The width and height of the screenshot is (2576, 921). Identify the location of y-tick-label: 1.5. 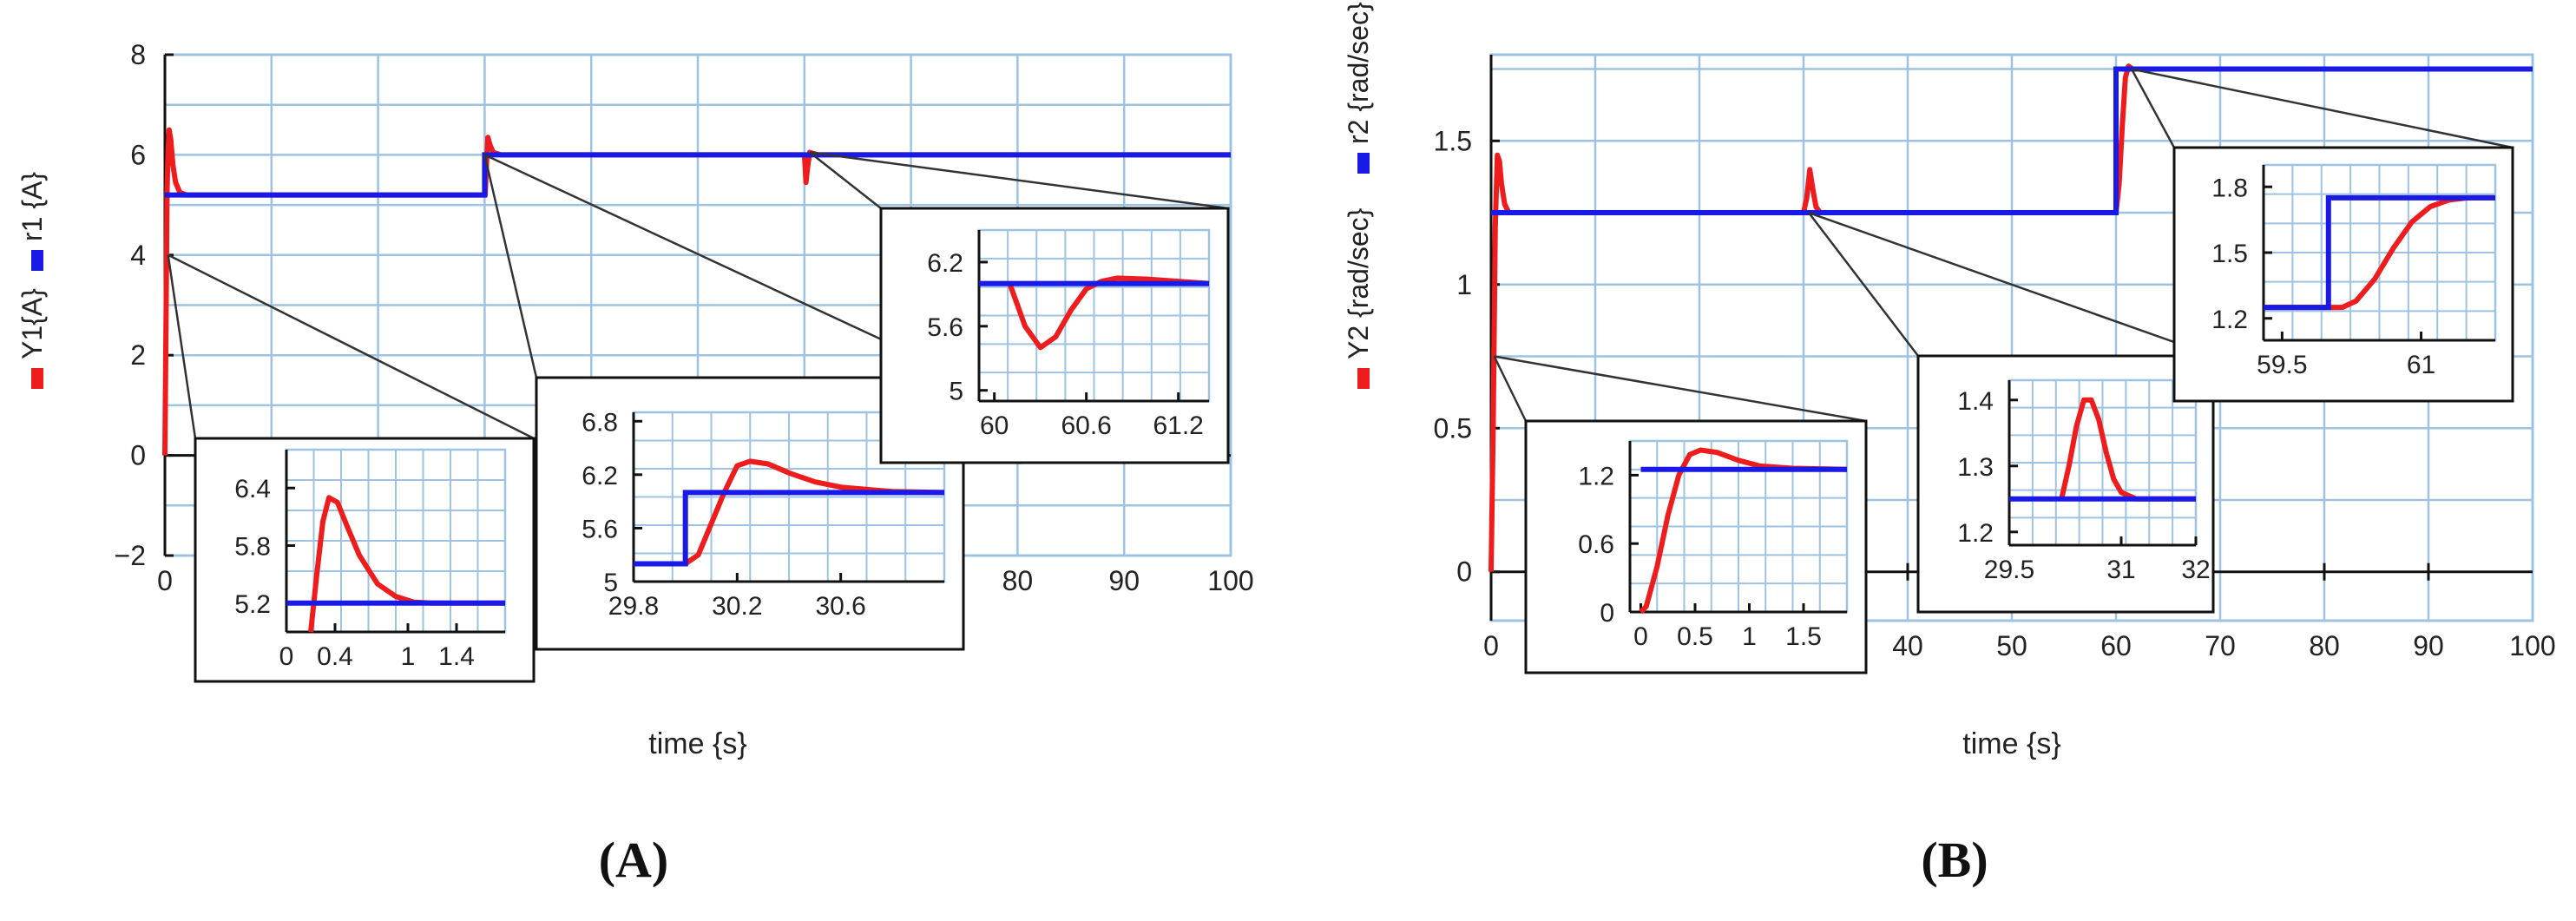
(1453, 140).